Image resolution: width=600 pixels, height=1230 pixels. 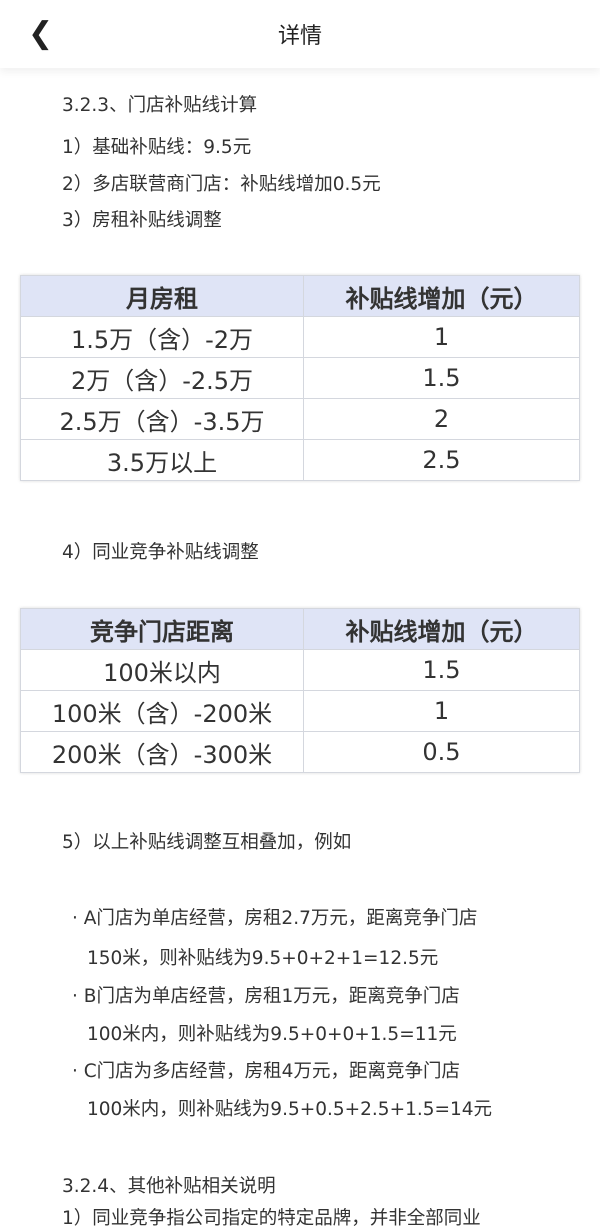 What do you see at coordinates (441, 460) in the screenshot?
I see `cell: 2.5` at bounding box center [441, 460].